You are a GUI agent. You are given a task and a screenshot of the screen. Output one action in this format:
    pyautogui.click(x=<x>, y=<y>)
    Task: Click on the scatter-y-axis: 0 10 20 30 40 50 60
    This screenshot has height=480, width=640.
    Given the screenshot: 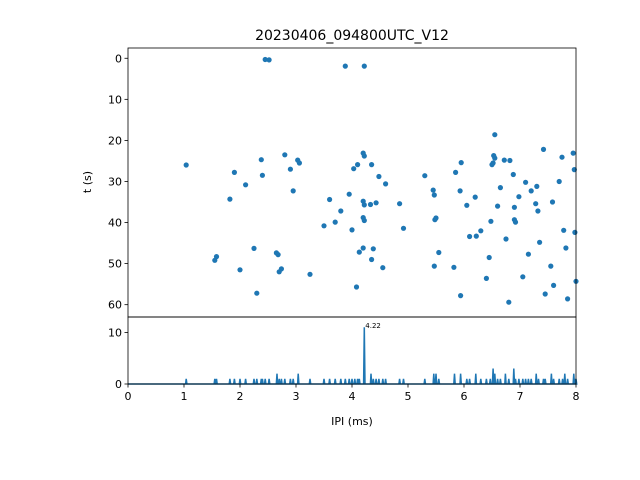 What is the action you would take?
    pyautogui.click(x=118, y=182)
    